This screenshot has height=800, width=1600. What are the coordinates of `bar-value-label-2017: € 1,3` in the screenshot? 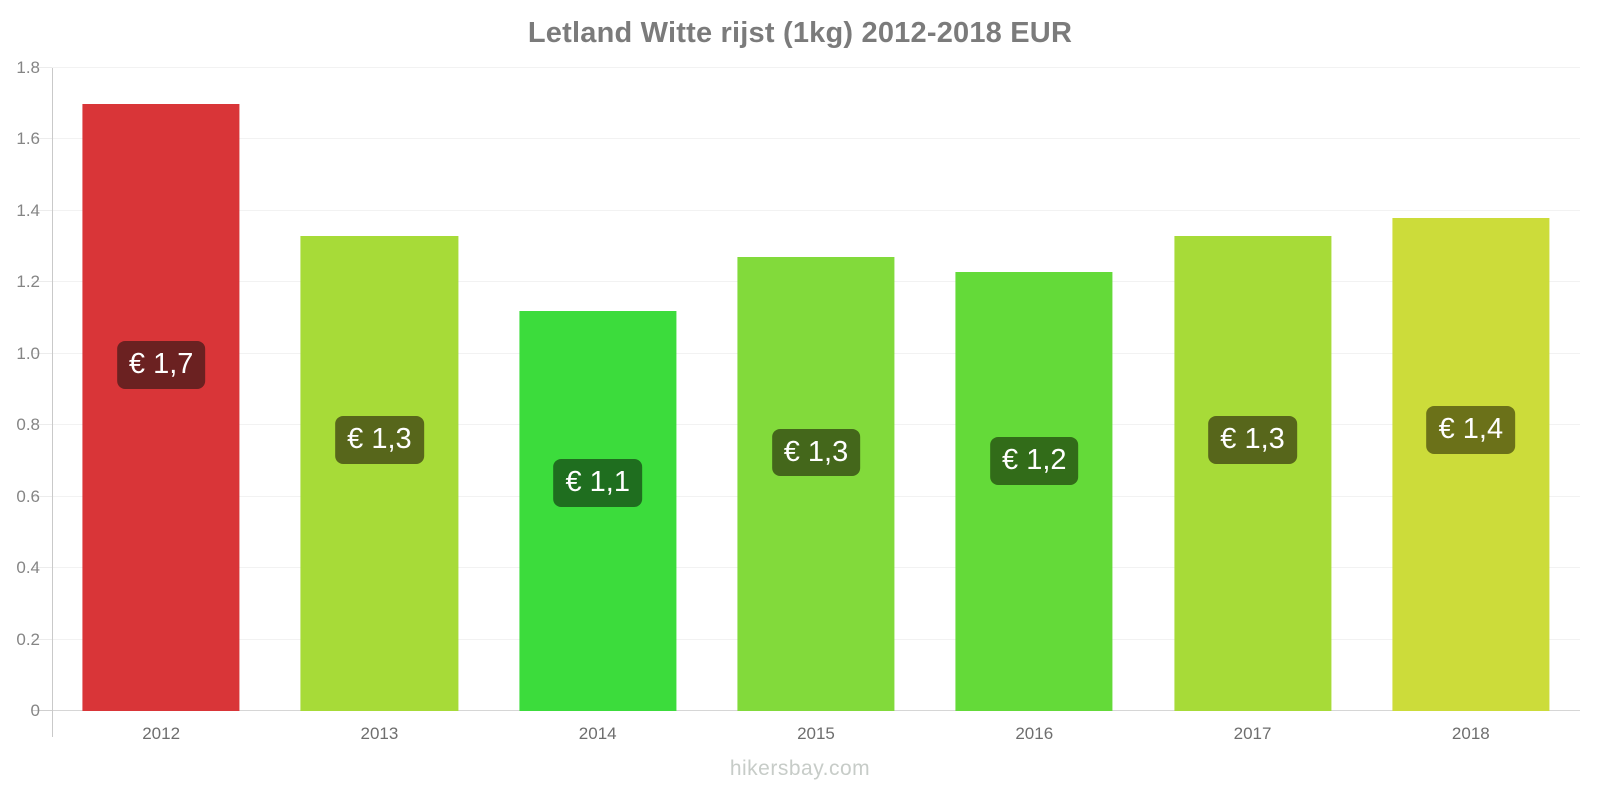 It's located at (1252, 440).